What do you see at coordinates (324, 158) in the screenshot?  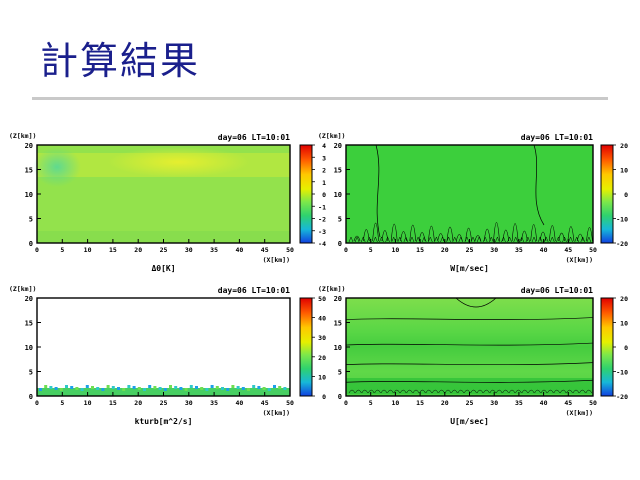 I see `colorbar-tick-label: 3` at bounding box center [324, 158].